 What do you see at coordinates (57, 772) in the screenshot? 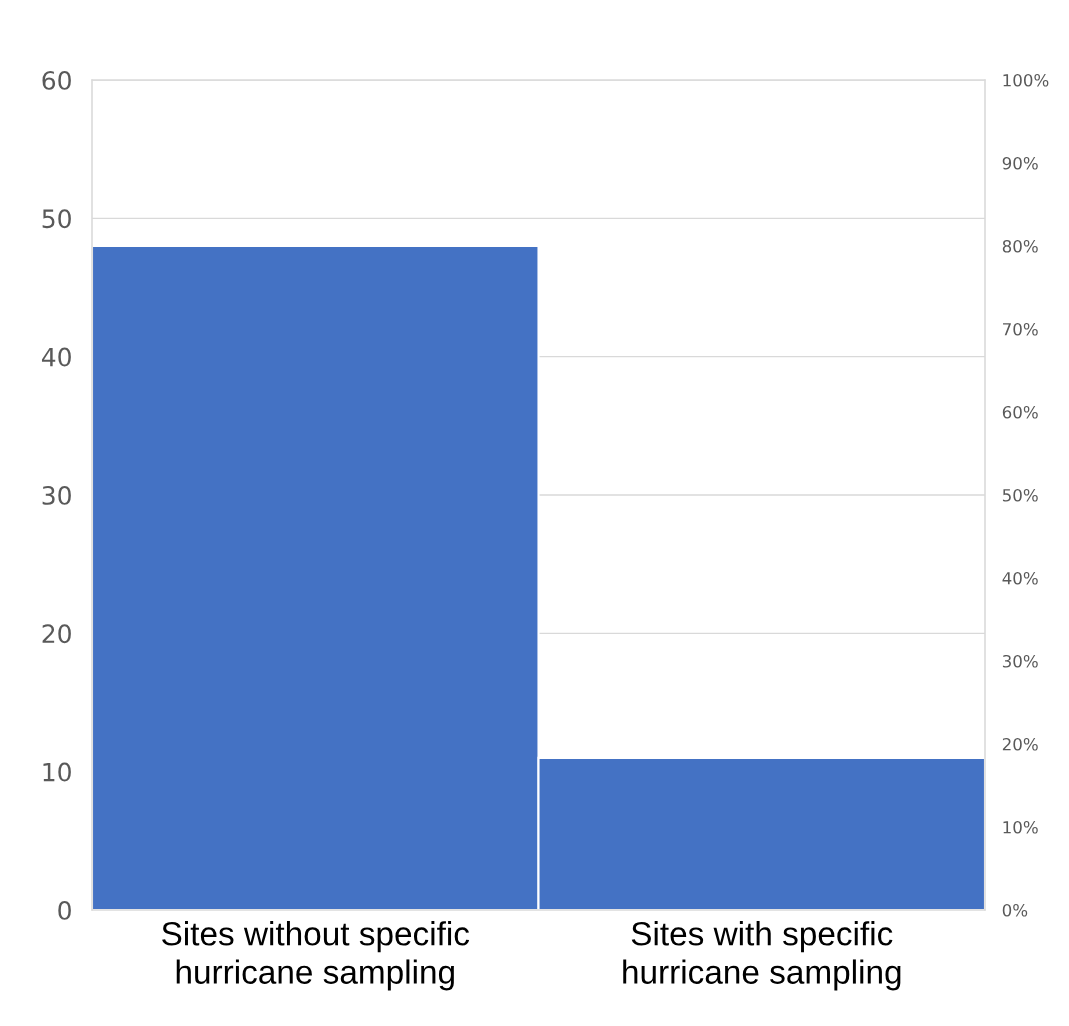
I see `y-tick-label: 10` at bounding box center [57, 772].